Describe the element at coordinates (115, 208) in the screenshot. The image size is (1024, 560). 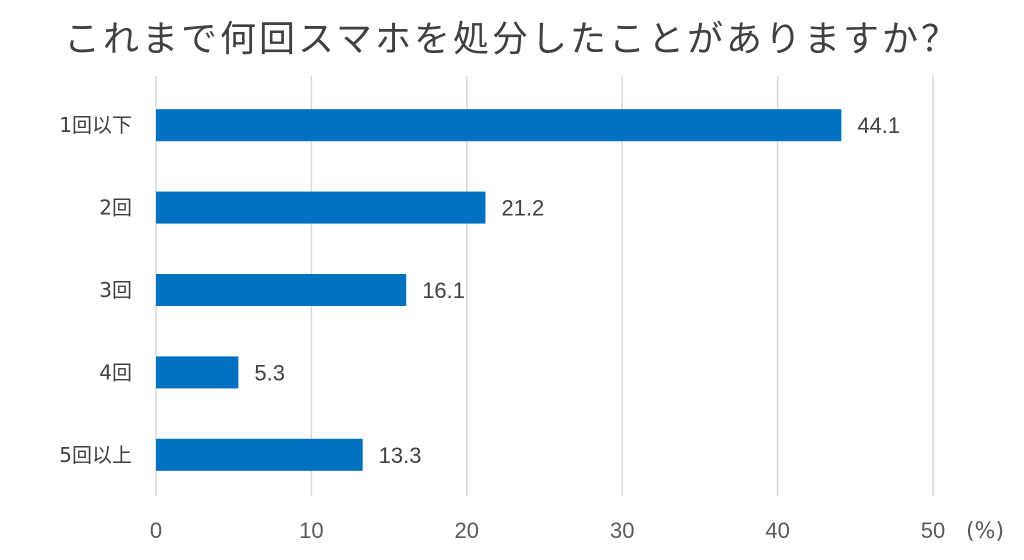
I see `category-label: 2回` at that location.